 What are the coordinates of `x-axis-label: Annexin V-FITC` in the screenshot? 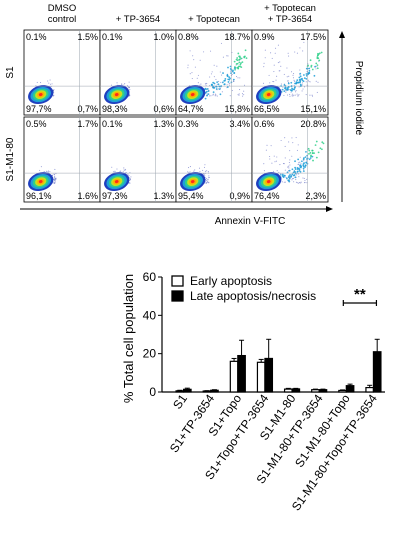 It's located at (250, 221).